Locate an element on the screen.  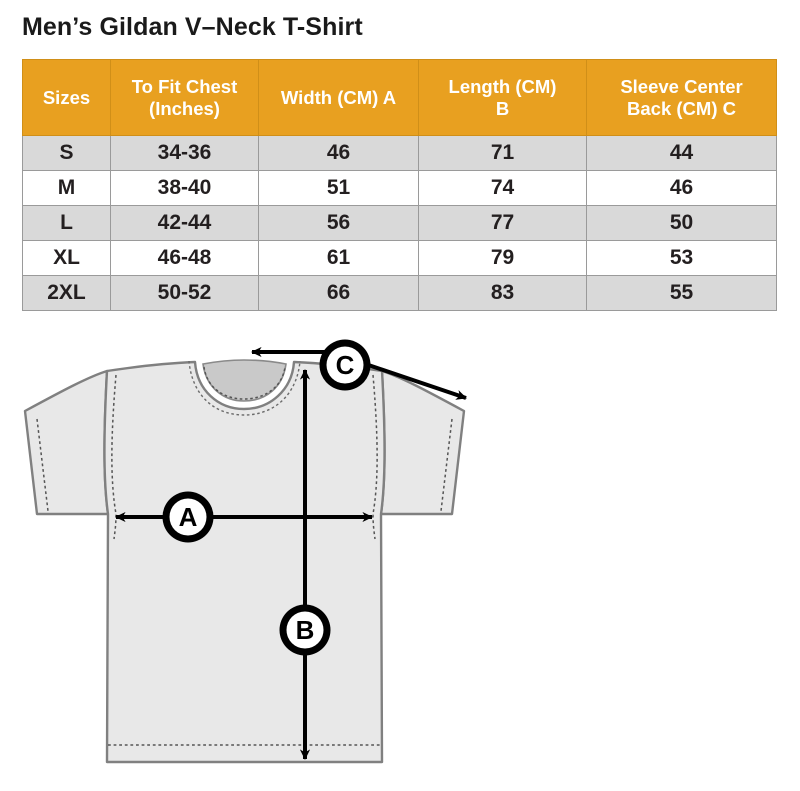
neck-outer-stitch-line is located at coordinates (244, 388).